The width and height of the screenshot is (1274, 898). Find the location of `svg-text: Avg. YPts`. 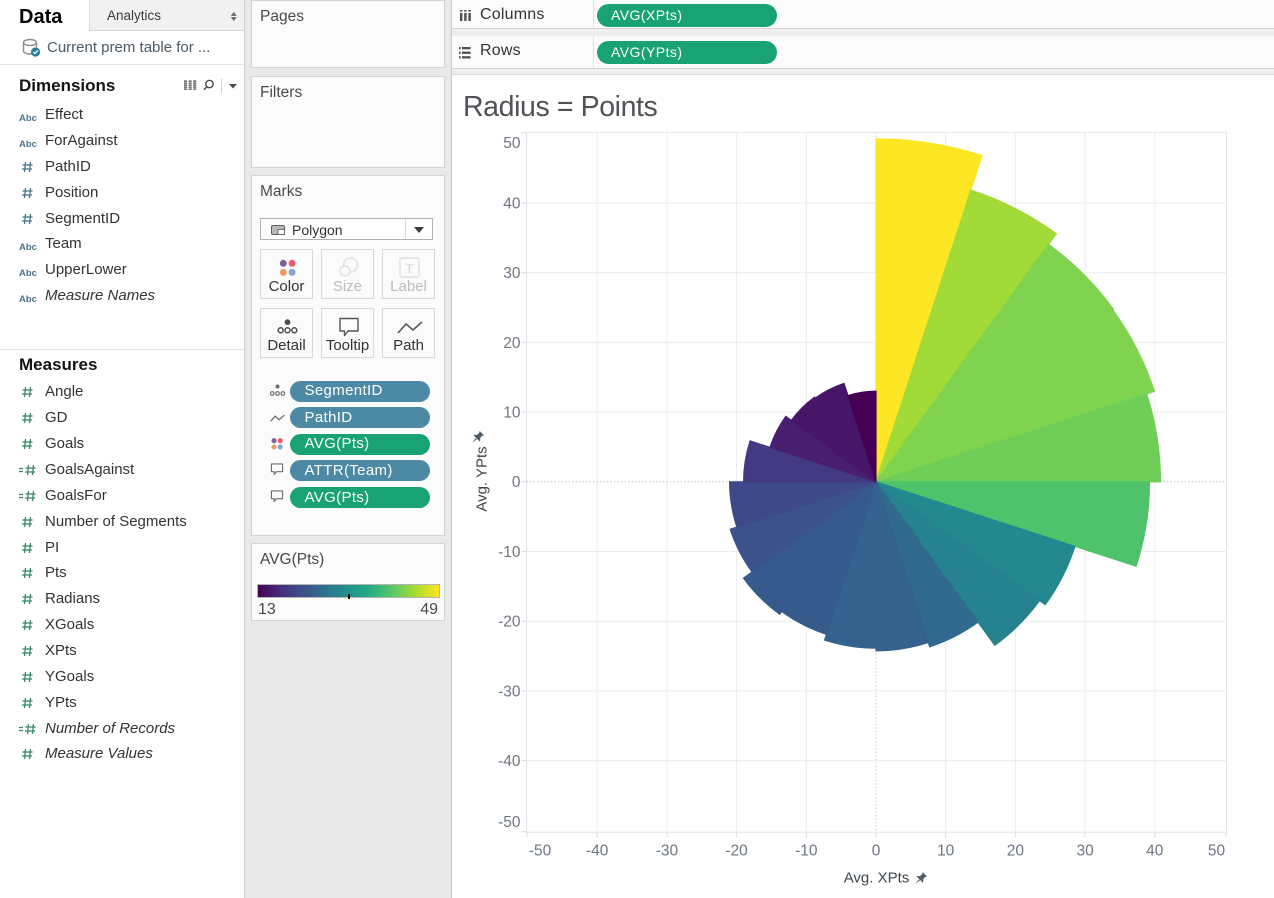

svg-text: Avg. YPts is located at coordinates (482, 478).